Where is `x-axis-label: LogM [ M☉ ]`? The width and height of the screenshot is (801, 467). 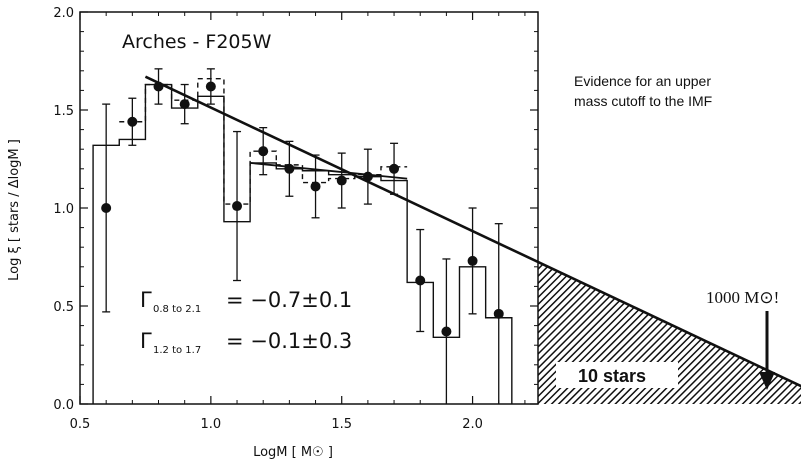 x-axis-label: LogM [ M☉ ] is located at coordinates (293, 452).